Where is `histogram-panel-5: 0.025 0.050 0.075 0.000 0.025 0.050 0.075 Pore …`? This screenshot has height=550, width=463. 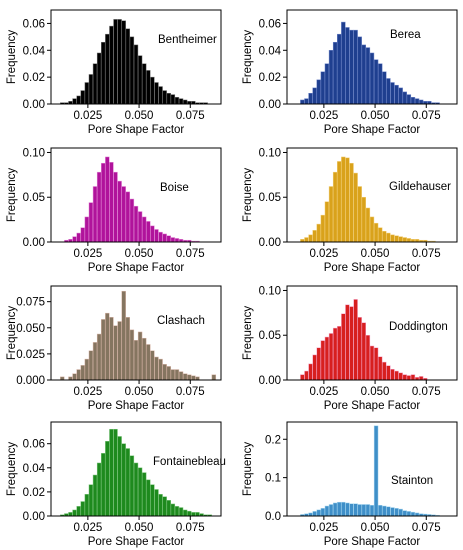 histogram-panel-5: 0.025 0.050 0.075 0.000 0.025 0.050 0.075 Pore … is located at coordinates (114, 348).